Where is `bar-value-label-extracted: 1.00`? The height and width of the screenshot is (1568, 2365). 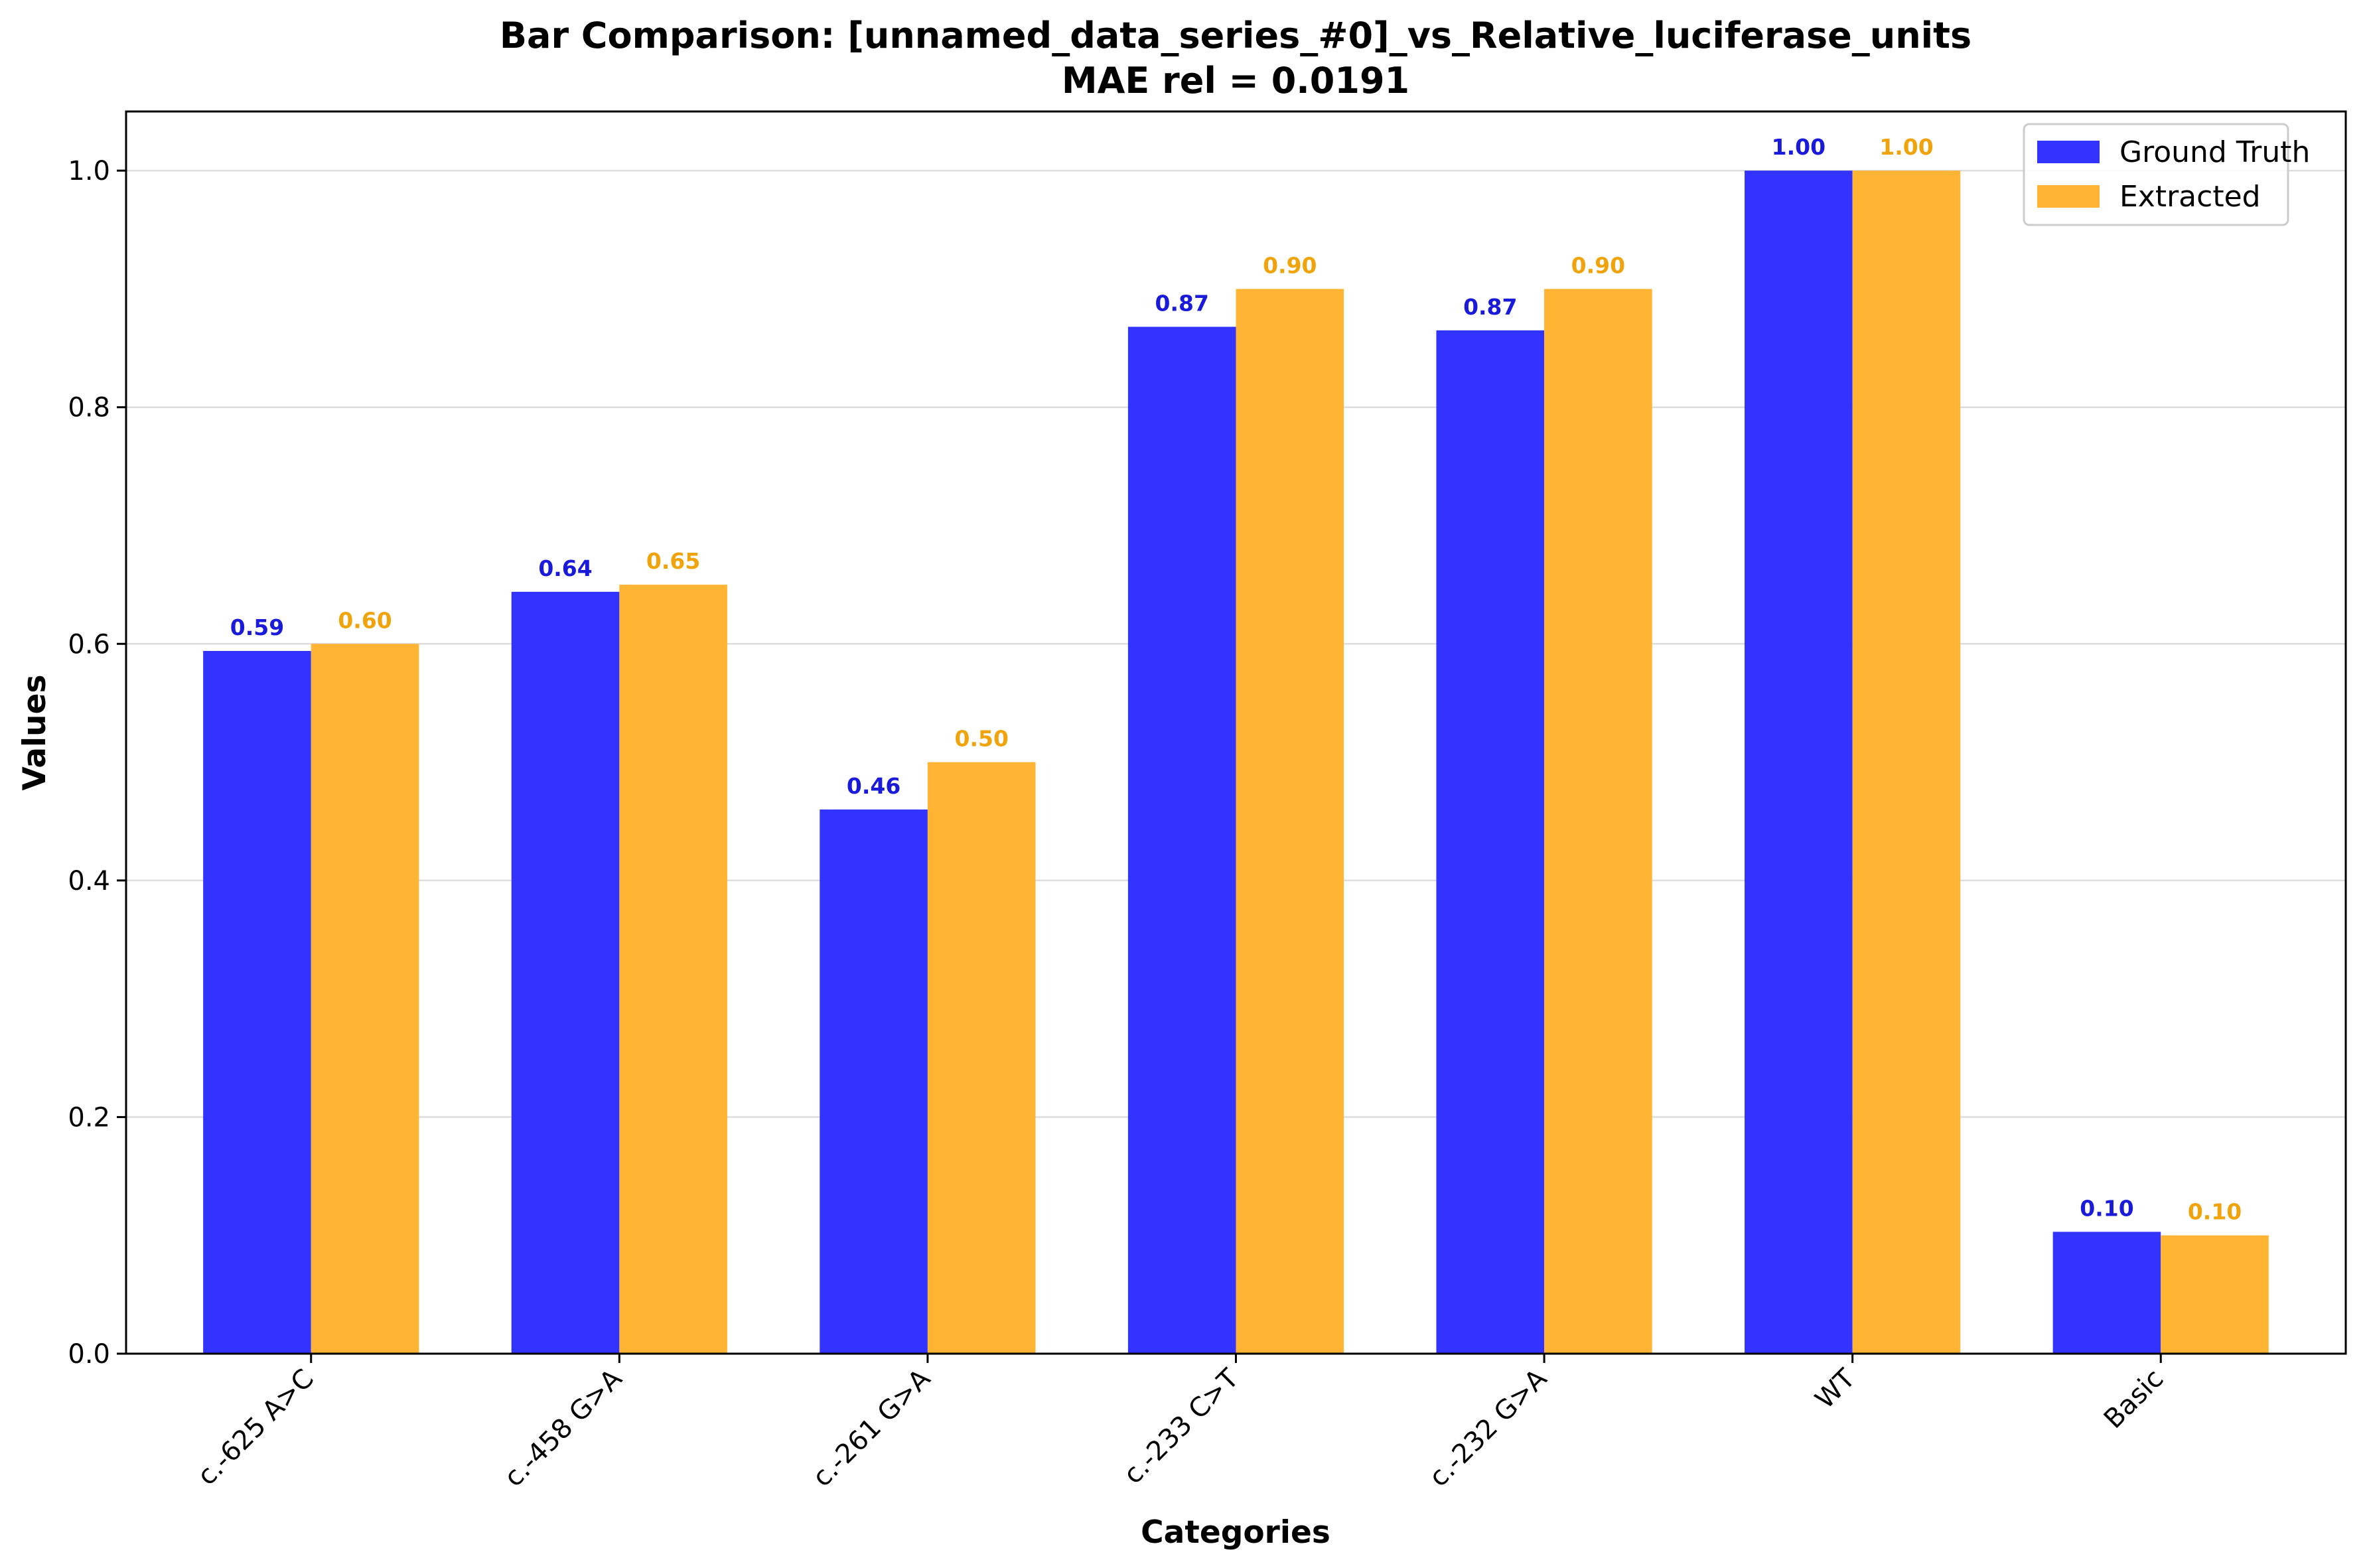
bar-value-label-extracted: 1.00 is located at coordinates (1906, 147).